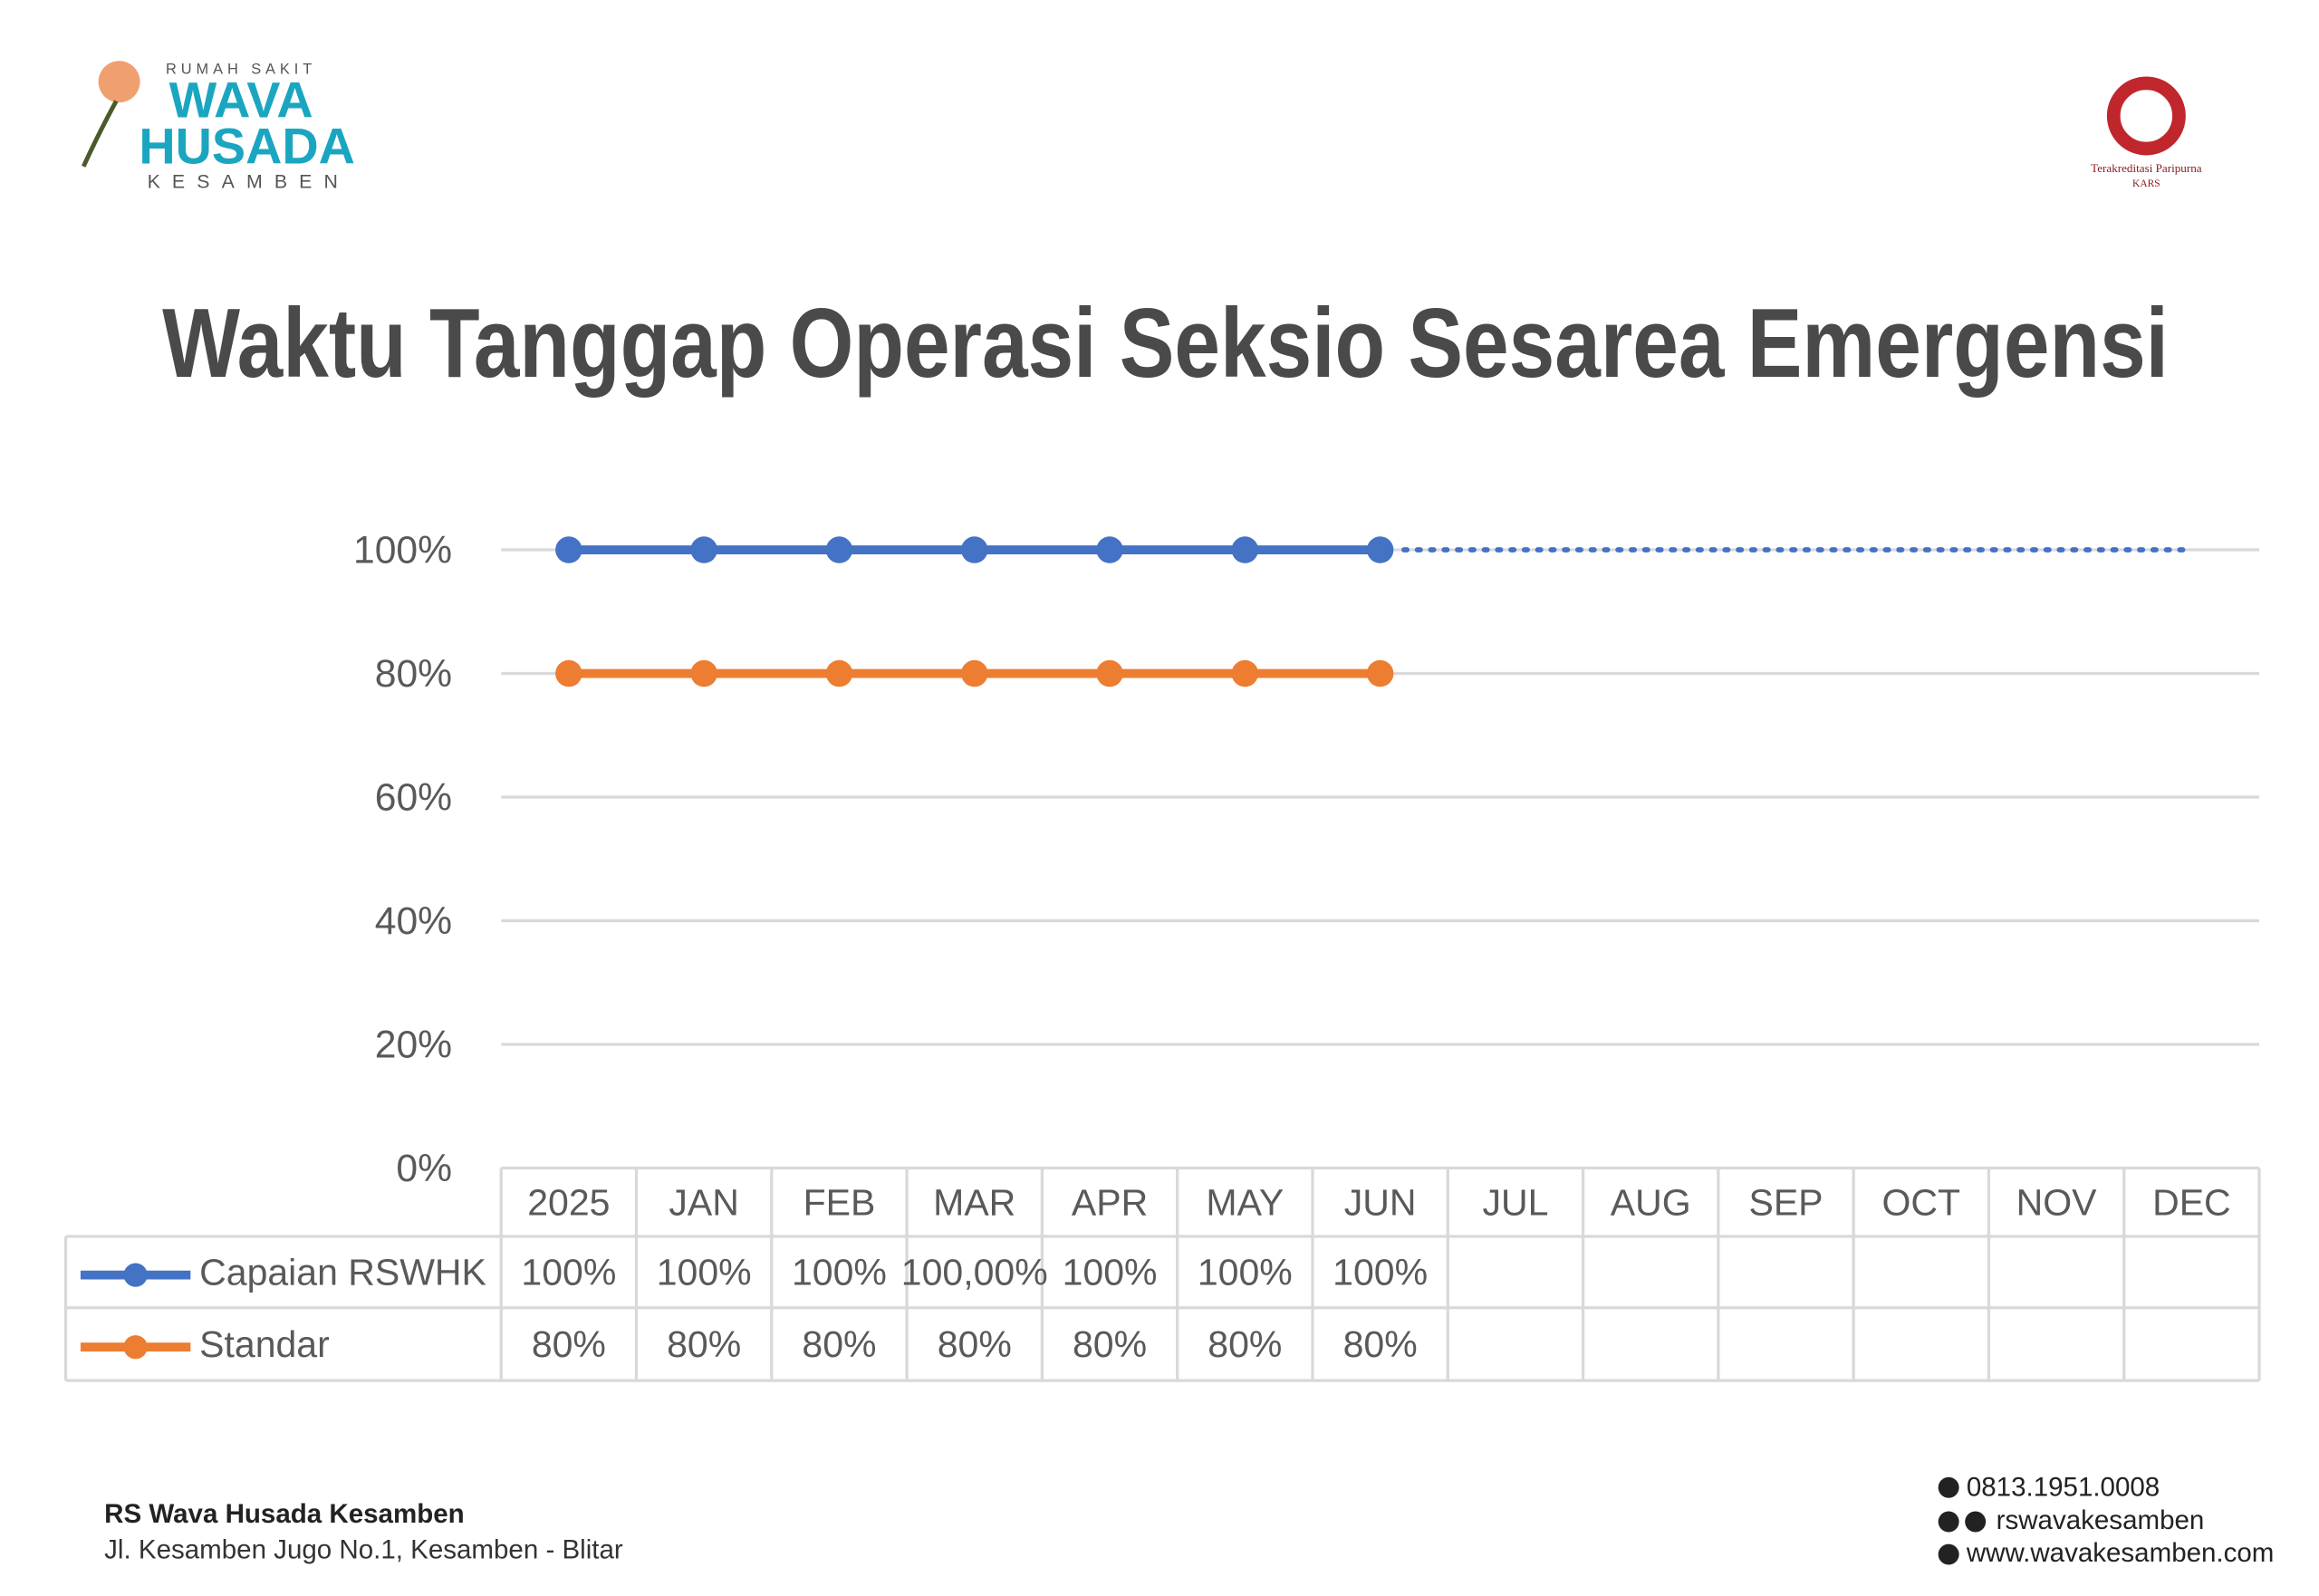 This screenshot has width=2319, height=1596. I want to click on logo-line2: HUSADA, so click(247, 146).